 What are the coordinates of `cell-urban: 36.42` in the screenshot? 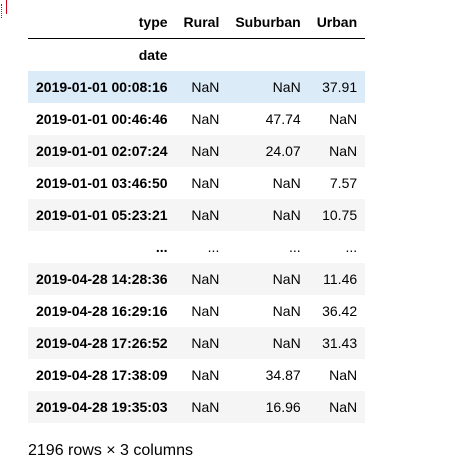 It's located at (340, 311).